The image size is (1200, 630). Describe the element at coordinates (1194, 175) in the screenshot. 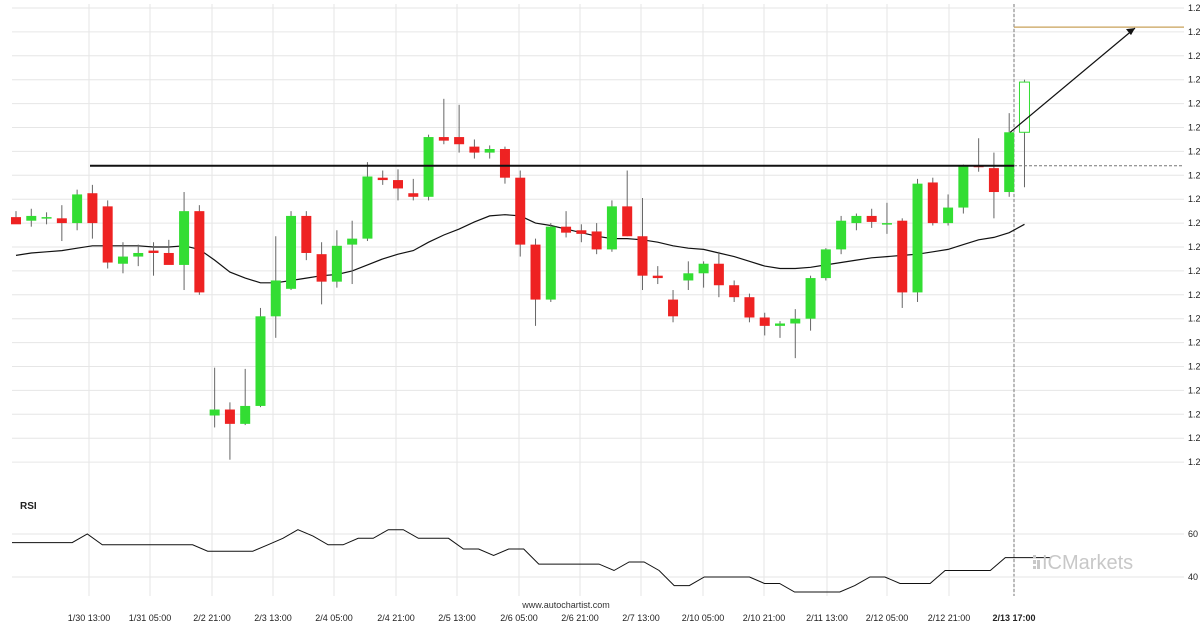

I see `price-tick-label: 1.2486` at that location.